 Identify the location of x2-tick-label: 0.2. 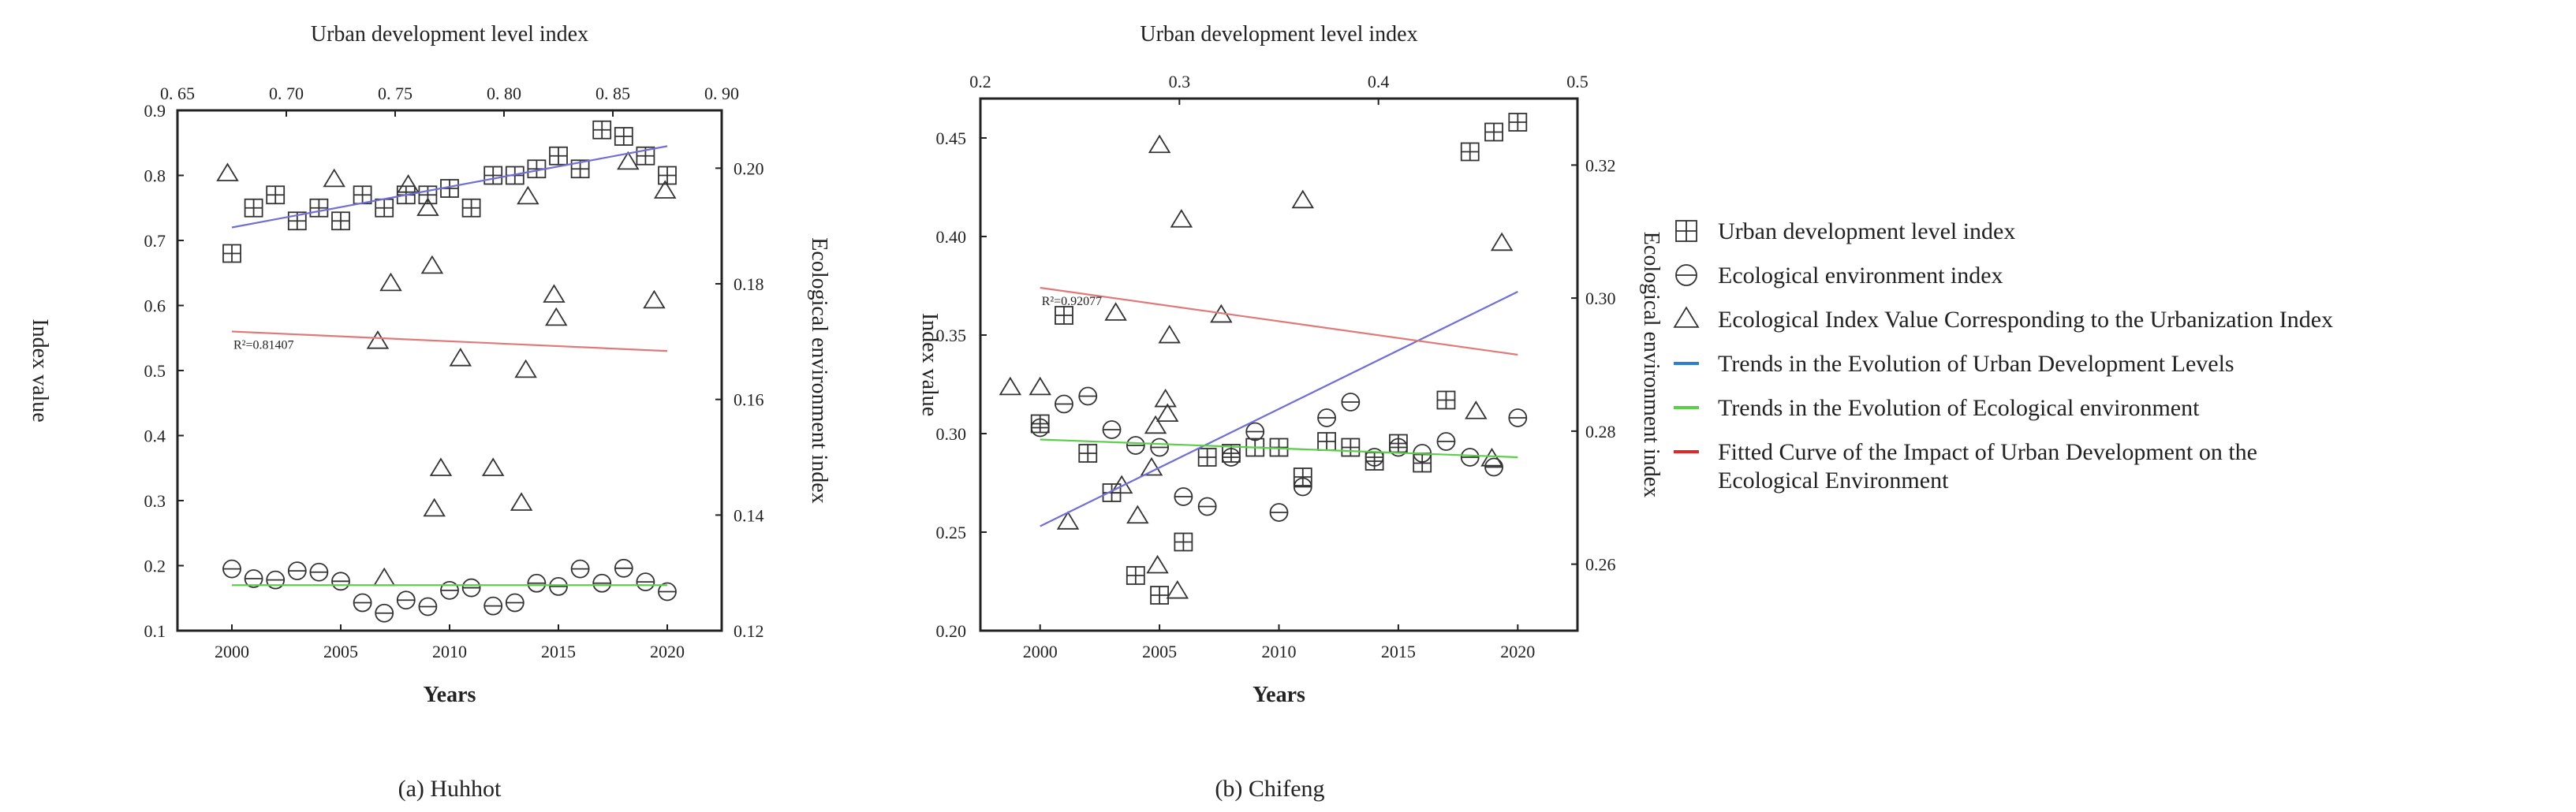
(980, 81).